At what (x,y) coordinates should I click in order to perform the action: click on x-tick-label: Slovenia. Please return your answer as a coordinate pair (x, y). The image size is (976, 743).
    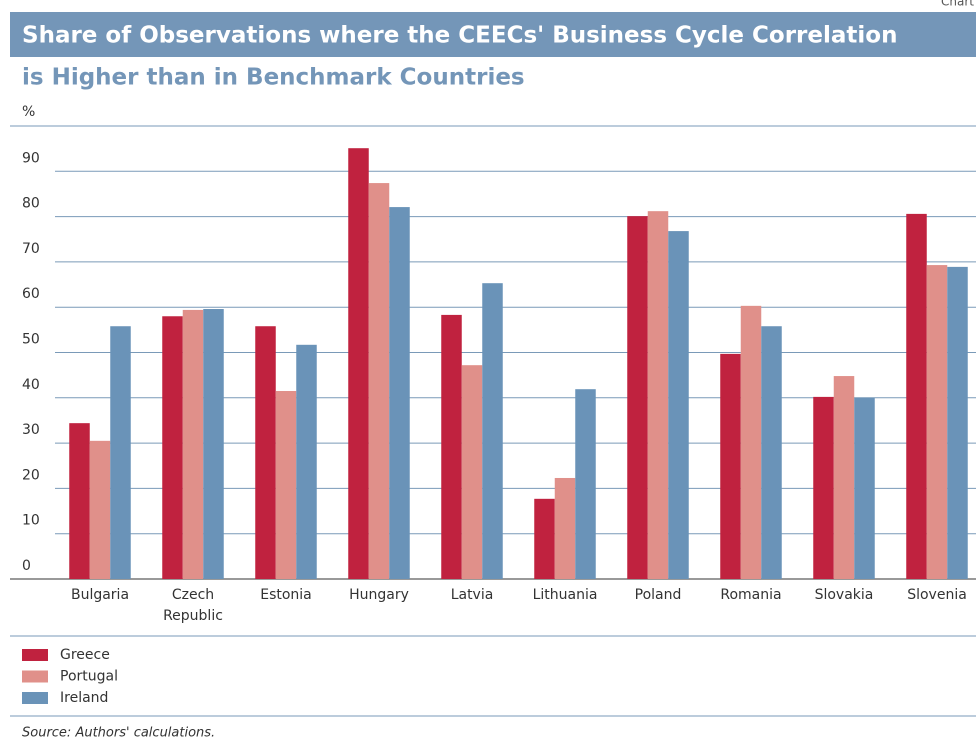
    Looking at the image, I should click on (937, 595).